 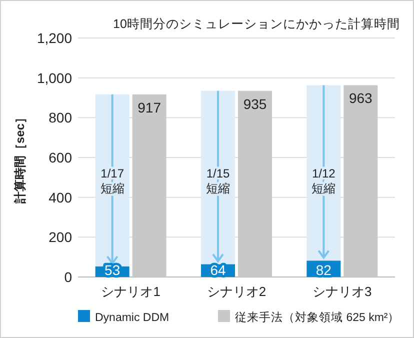 I want to click on y-tick-label: 400, so click(x=60, y=197).